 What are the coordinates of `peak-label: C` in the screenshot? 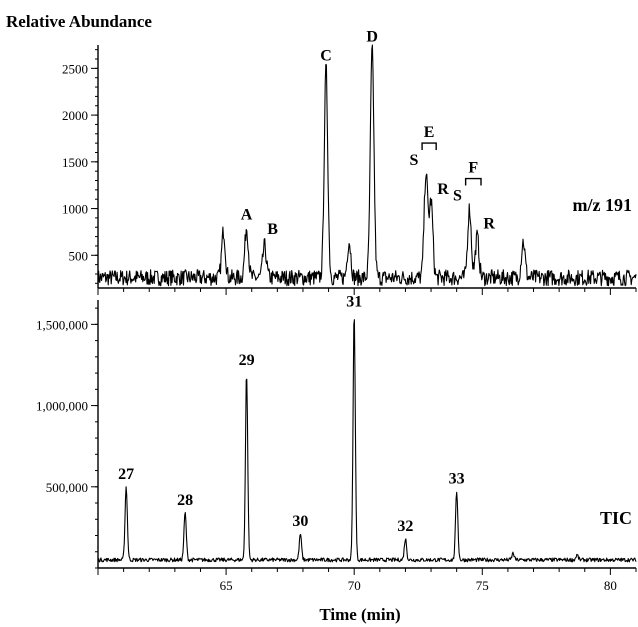 It's located at (326, 55).